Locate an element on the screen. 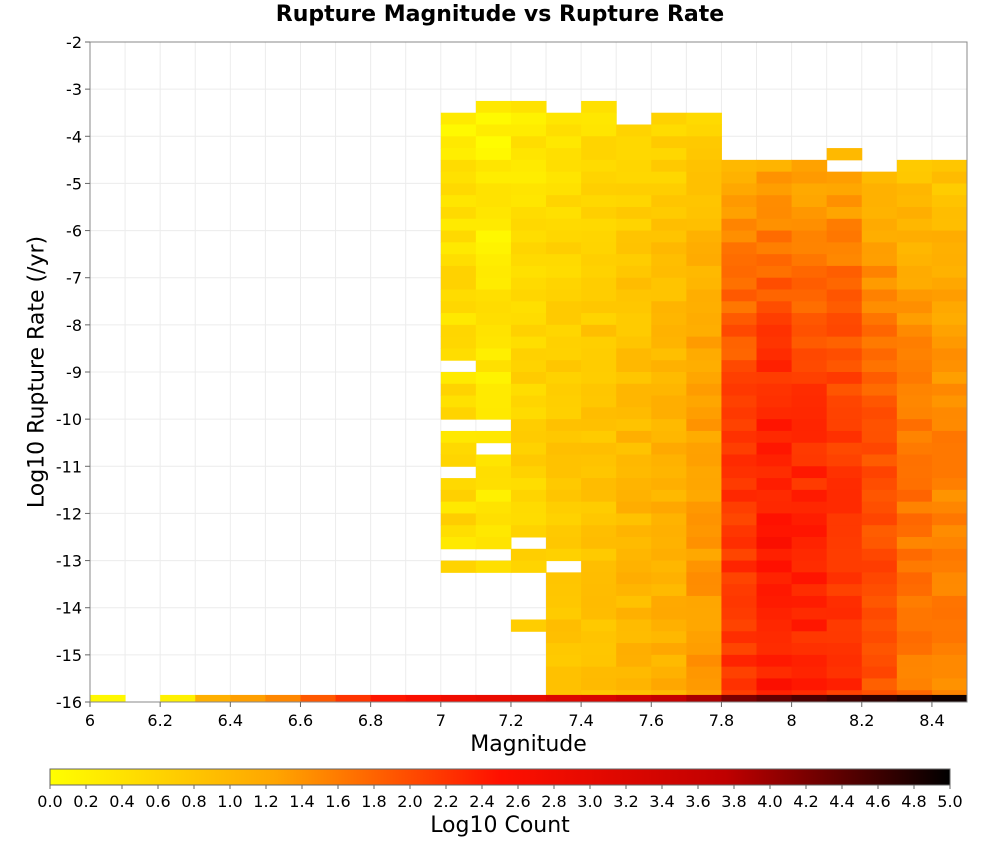  colorbar-tick-label: 4.0 is located at coordinates (769, 801).